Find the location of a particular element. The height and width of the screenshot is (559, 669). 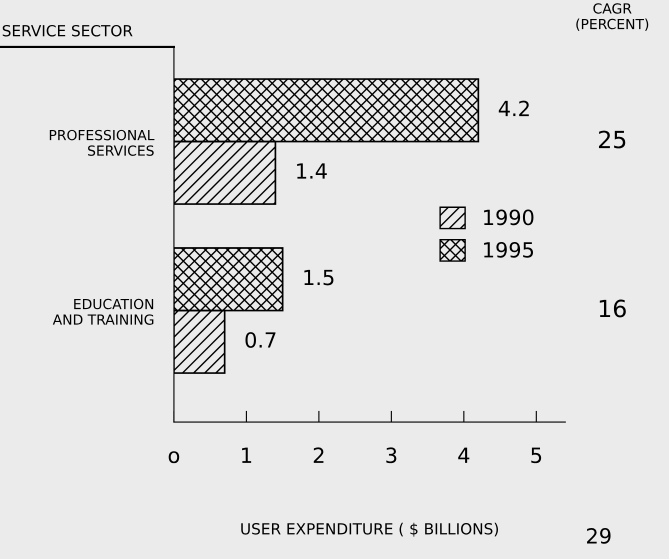

text: CAGR (PERCENT) is located at coordinates (612, 17).